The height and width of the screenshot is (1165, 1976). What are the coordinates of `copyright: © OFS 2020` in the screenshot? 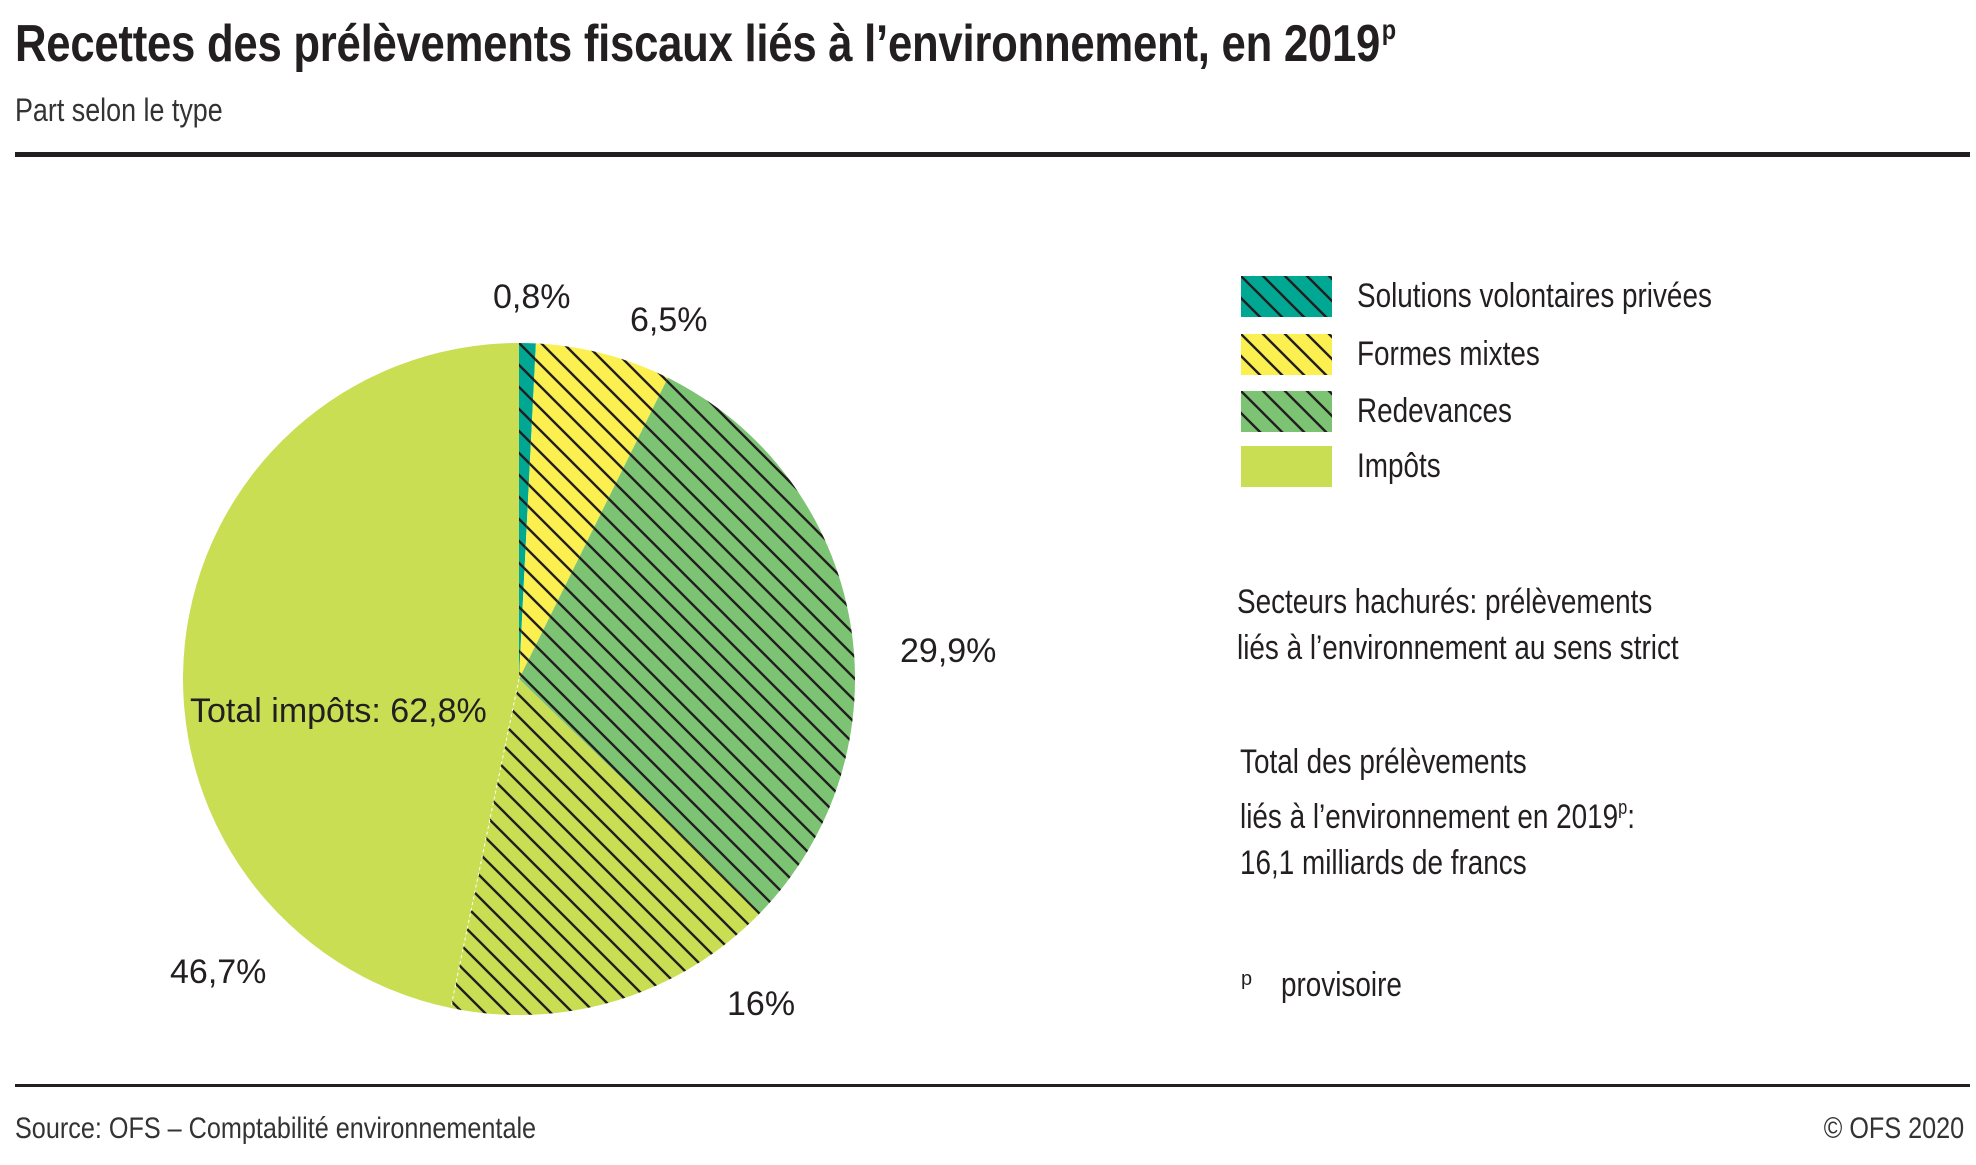 It's located at (1893, 1128).